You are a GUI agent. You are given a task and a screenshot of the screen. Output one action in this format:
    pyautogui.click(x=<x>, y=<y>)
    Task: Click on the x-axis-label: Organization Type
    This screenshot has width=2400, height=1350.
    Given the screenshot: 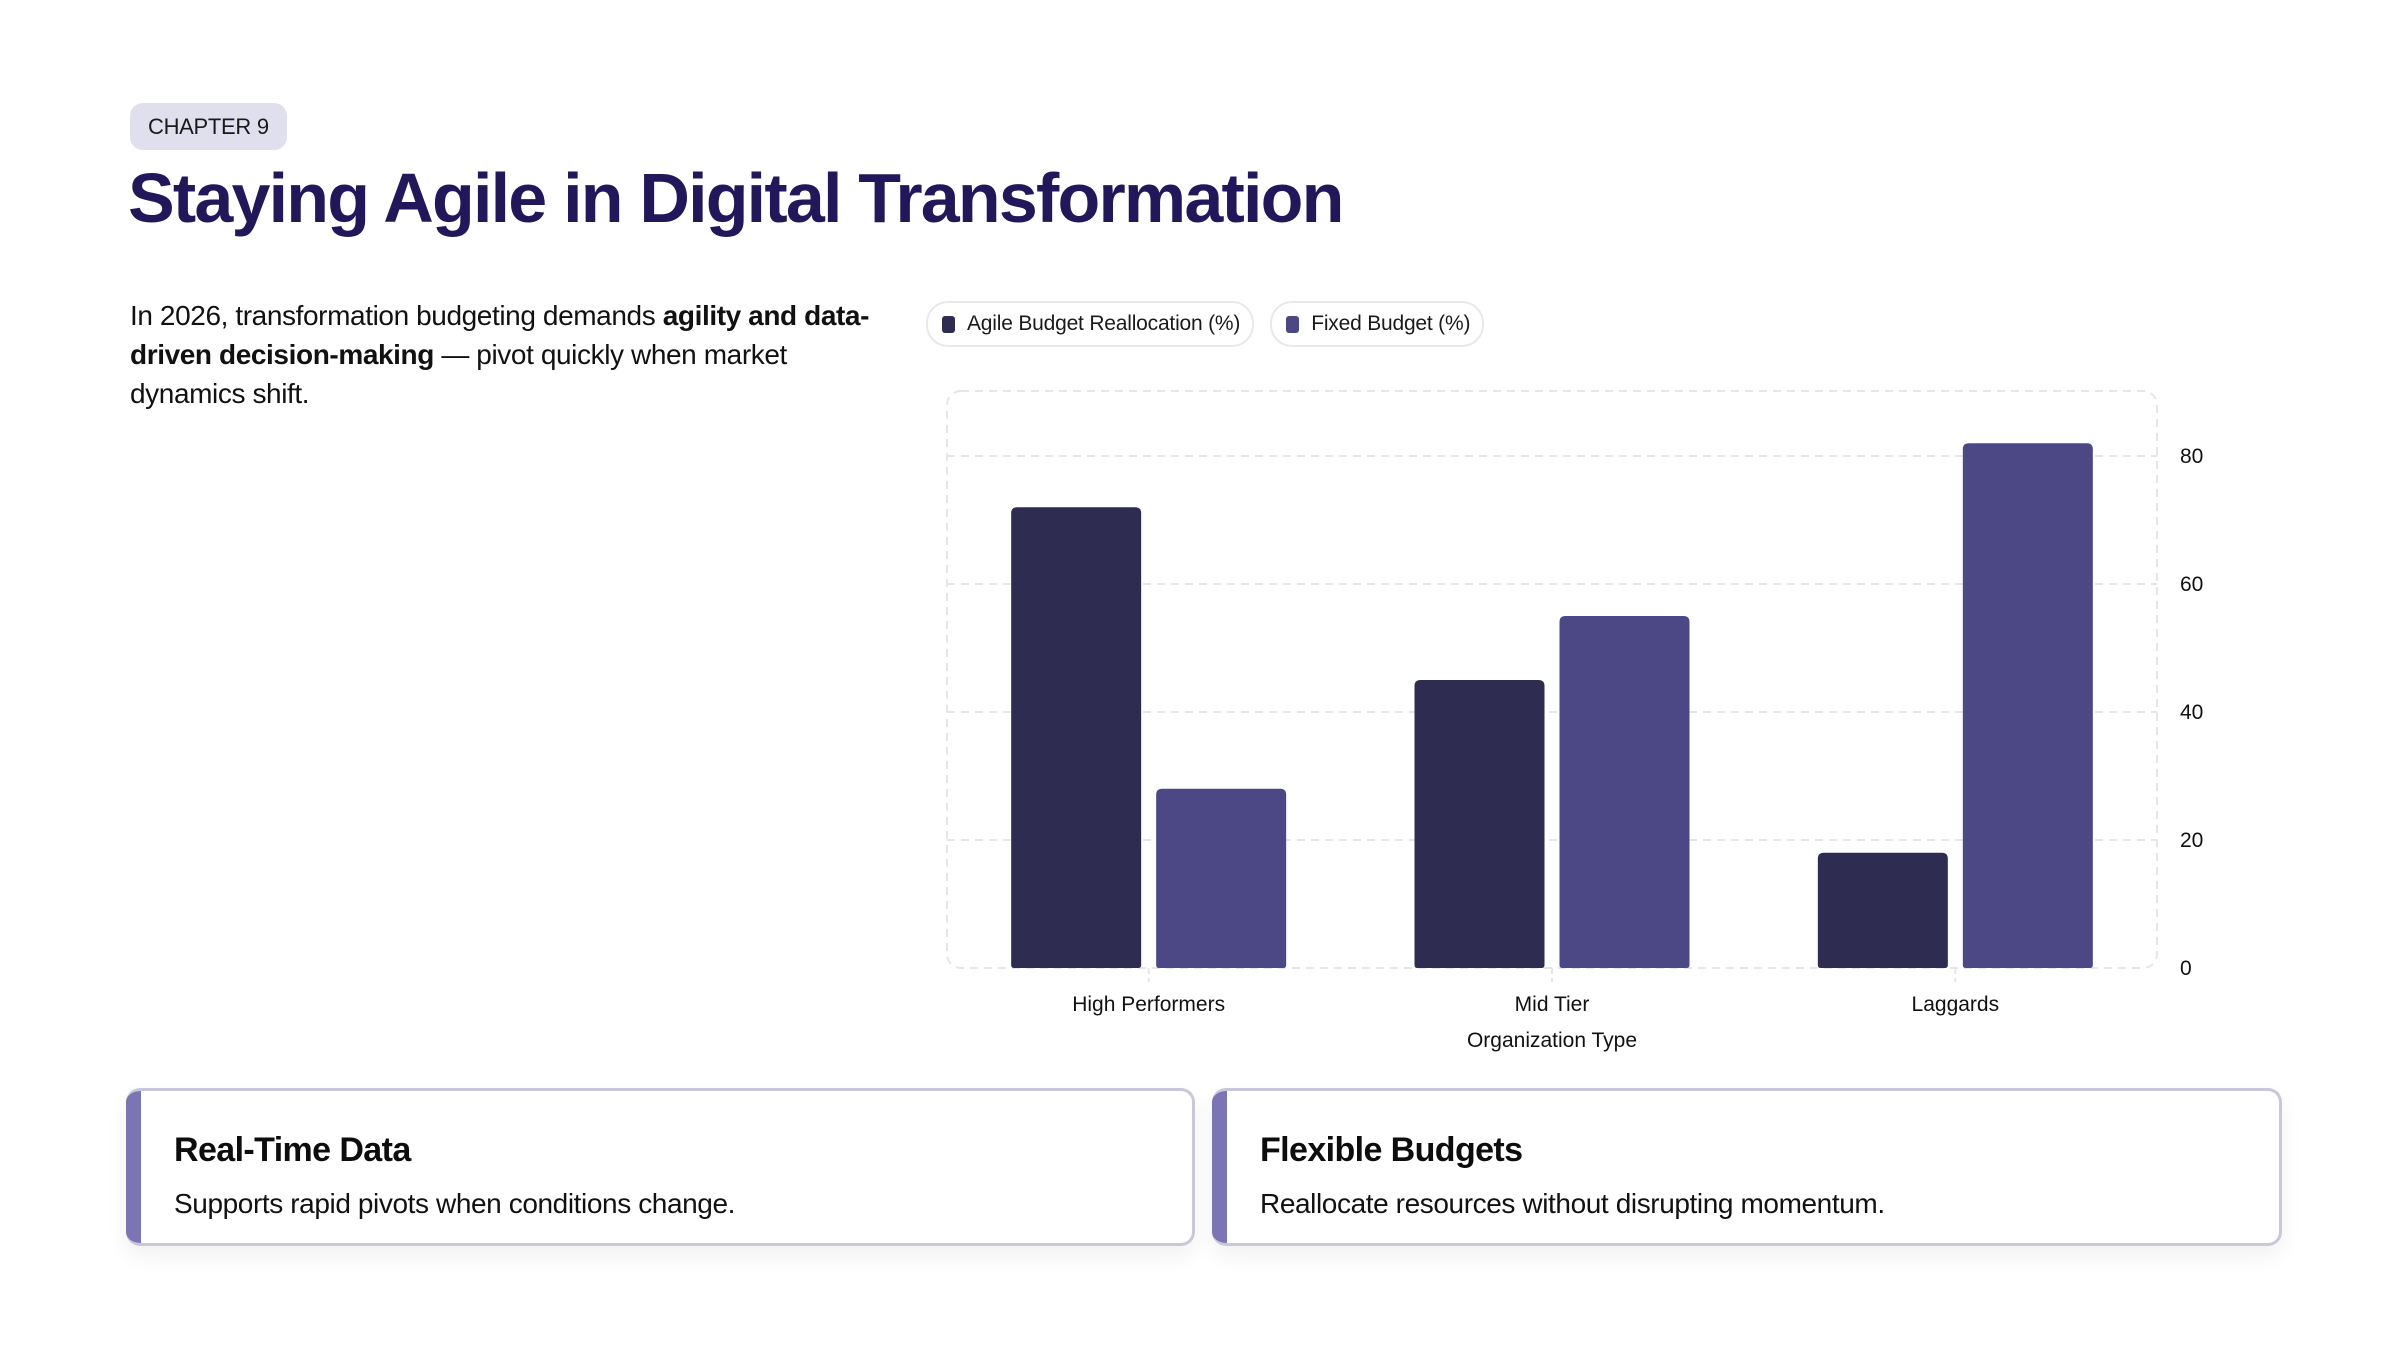 What is the action you would take?
    pyautogui.click(x=1552, y=1040)
    